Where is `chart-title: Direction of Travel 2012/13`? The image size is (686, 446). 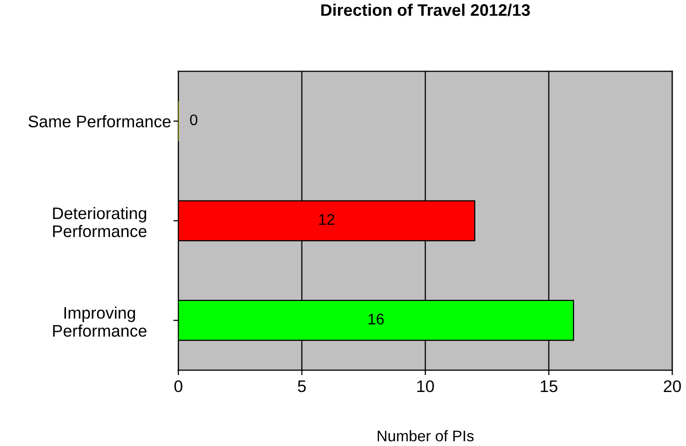
chart-title: Direction of Travel 2012/13 is located at coordinates (425, 10).